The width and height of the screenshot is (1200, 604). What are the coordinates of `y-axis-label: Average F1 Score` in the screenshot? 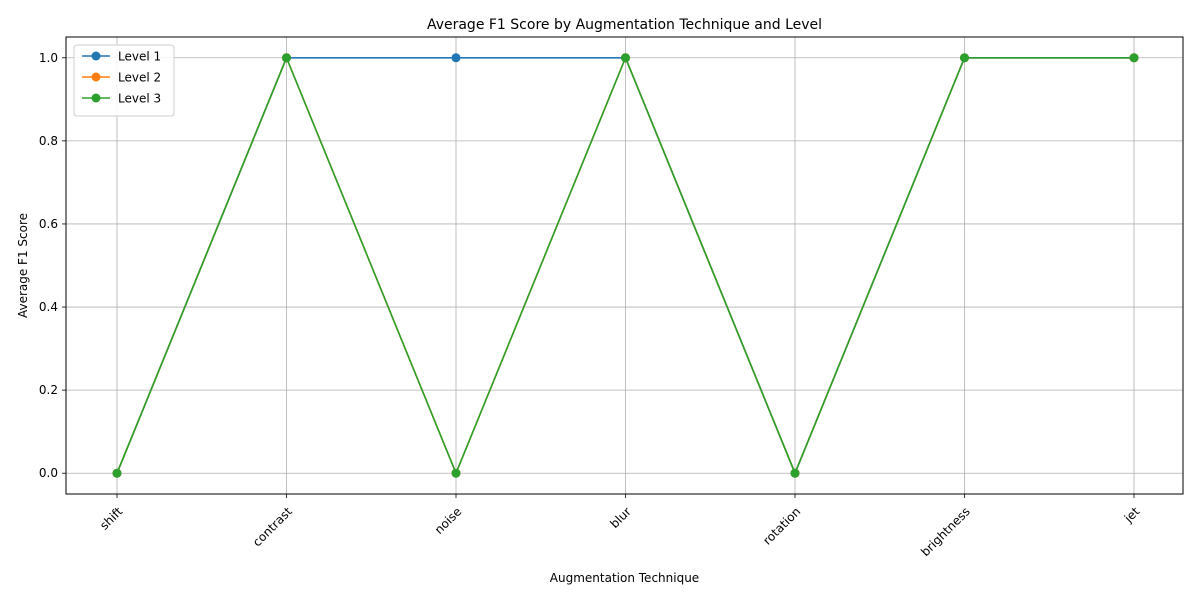 It's located at (23, 265).